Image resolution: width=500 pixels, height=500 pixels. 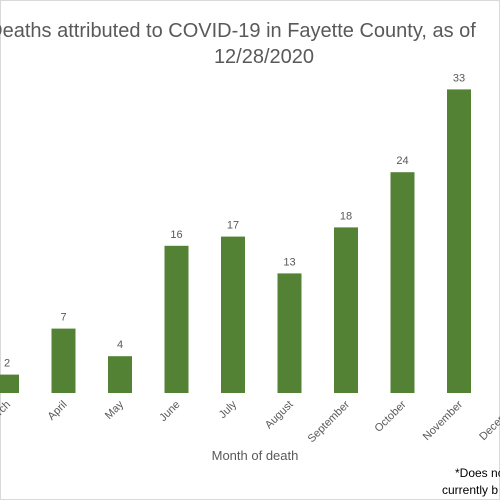 I want to click on footnote-line-1: *Does no, so click(x=477, y=473).